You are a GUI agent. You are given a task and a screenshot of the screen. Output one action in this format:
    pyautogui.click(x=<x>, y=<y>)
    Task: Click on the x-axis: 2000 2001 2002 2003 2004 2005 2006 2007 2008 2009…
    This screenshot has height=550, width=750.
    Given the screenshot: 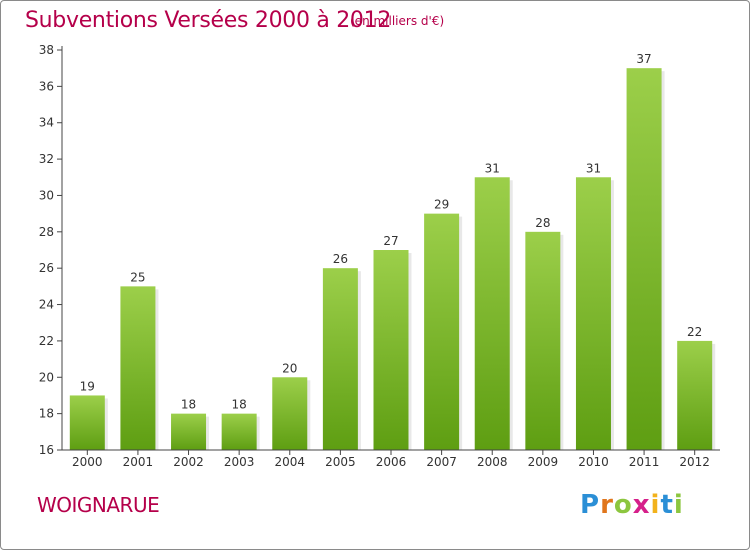 What is the action you would take?
    pyautogui.click(x=391, y=459)
    